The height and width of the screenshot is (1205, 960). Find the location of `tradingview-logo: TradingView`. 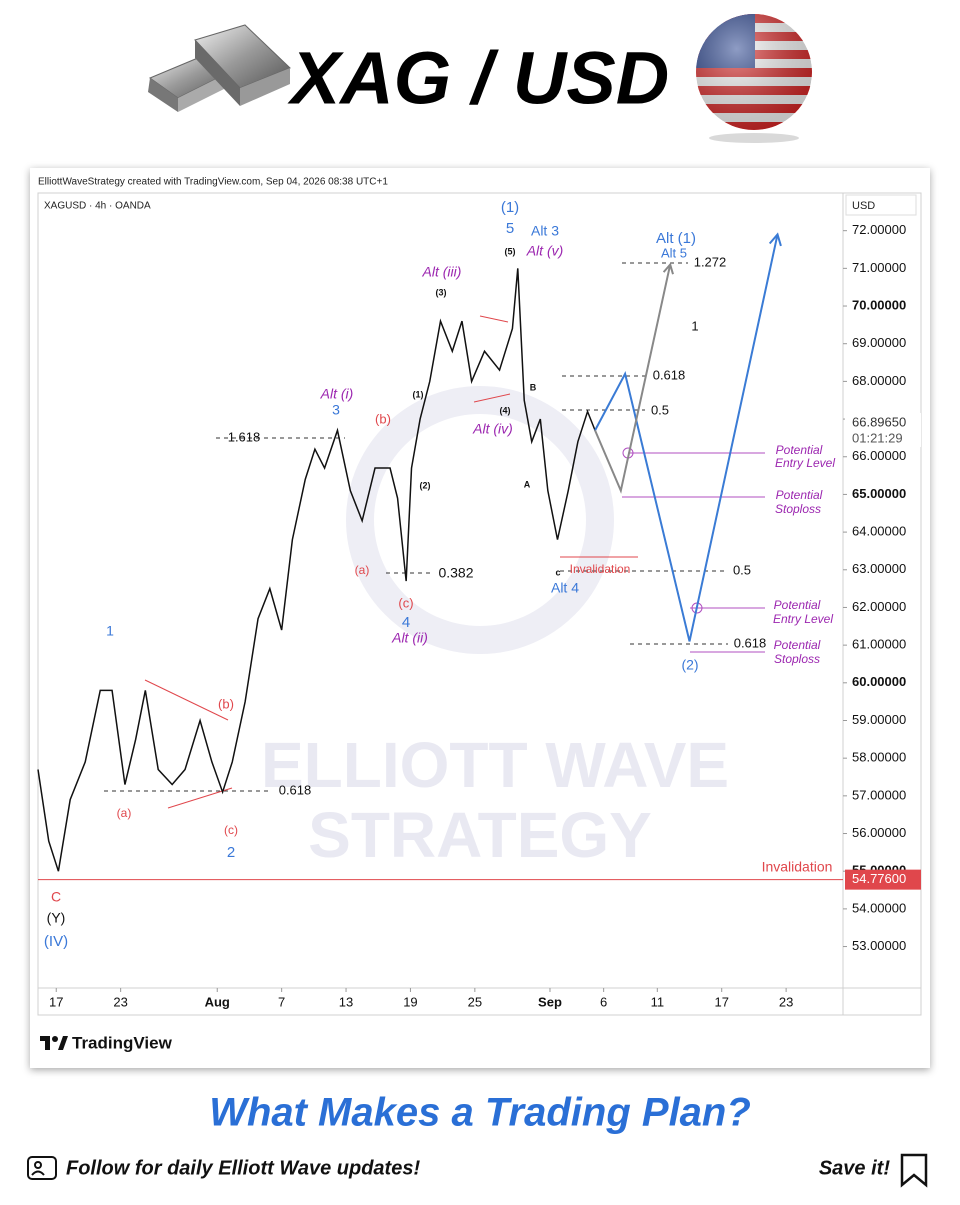

tradingview-logo: TradingView is located at coordinates (106, 1042).